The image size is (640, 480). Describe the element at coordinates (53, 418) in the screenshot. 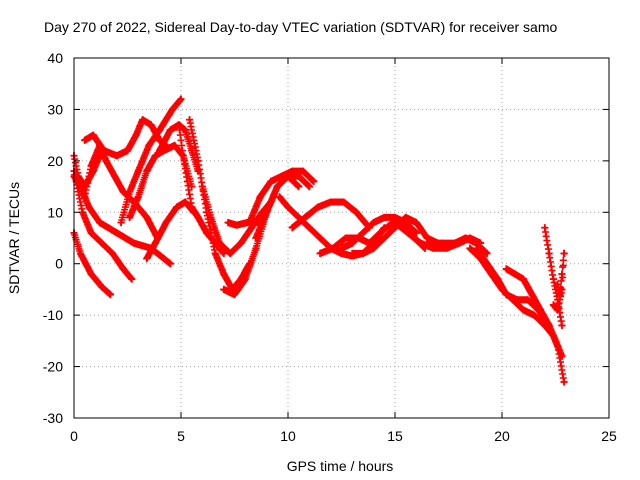

I see `y-tick-label: -30` at that location.